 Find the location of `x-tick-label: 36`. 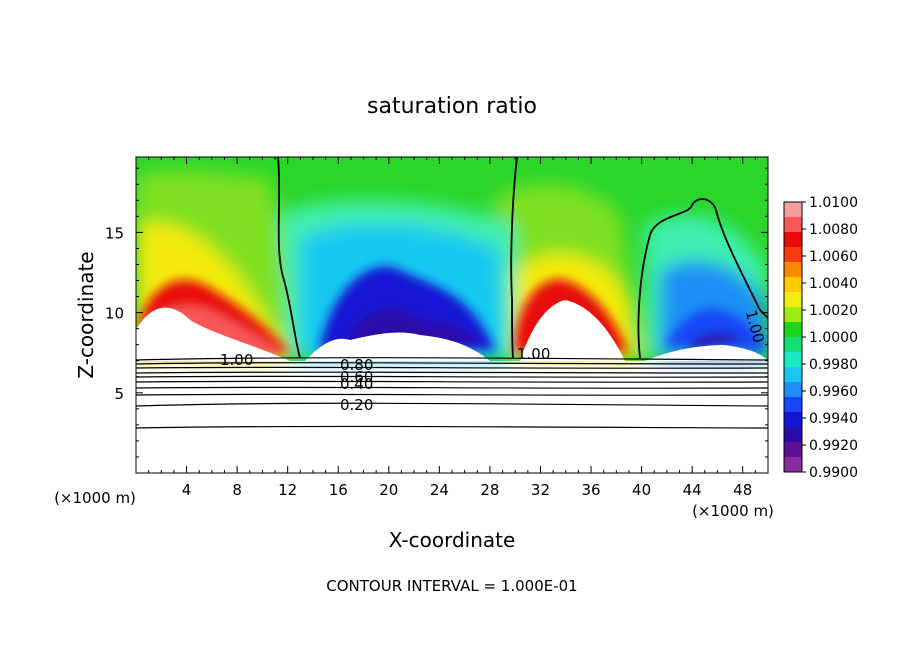

x-tick-label: 36 is located at coordinates (590, 490).